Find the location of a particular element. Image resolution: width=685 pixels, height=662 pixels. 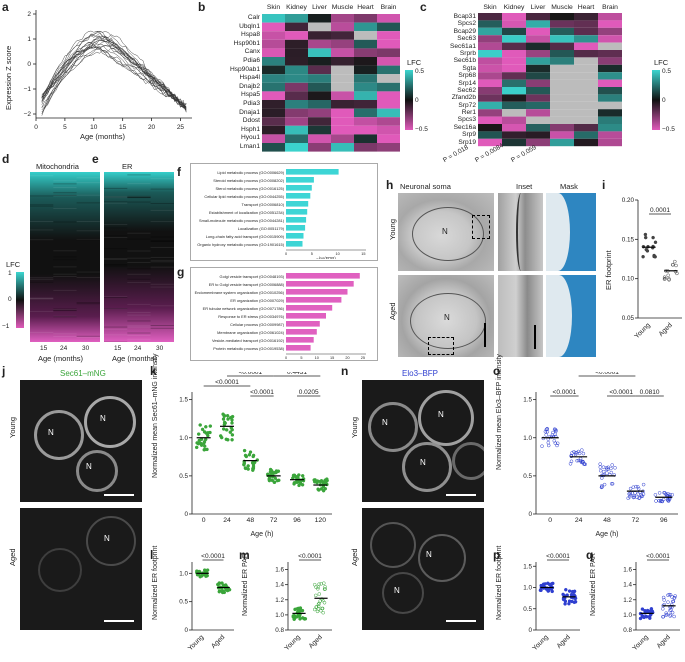

x-tick-label: 5 is located at coordinates (65, 127).